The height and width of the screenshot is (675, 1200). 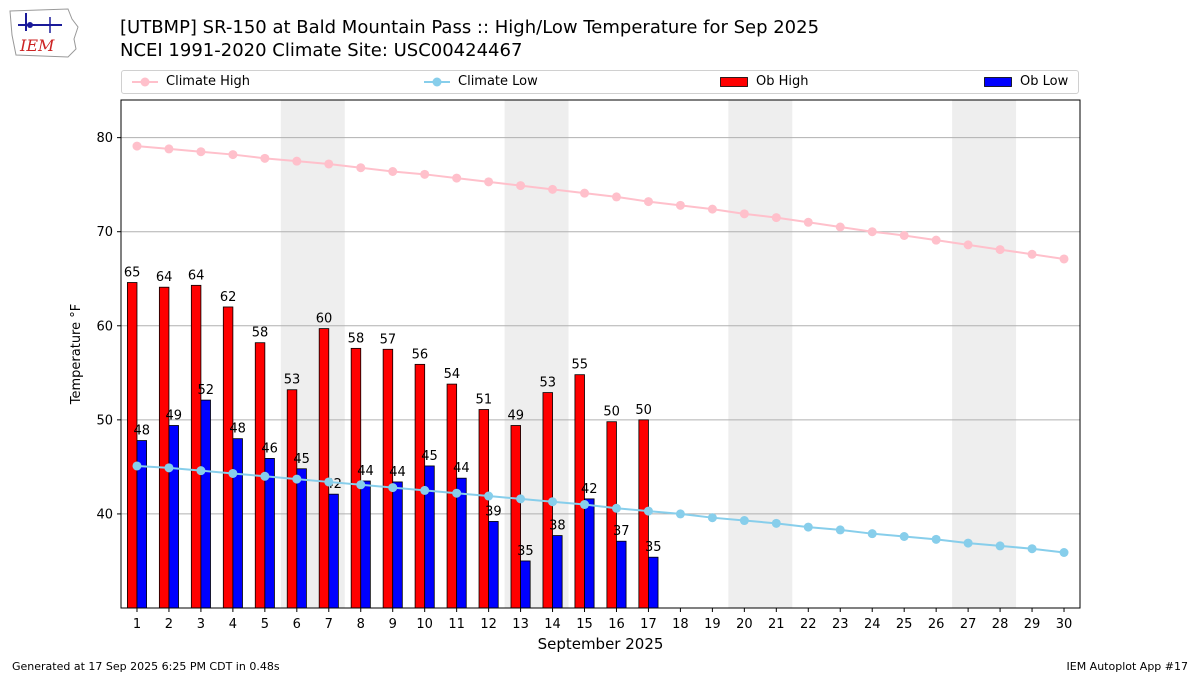 What do you see at coordinates (611, 412) in the screenshot?
I see `ob-high-label-16: 50` at bounding box center [611, 412].